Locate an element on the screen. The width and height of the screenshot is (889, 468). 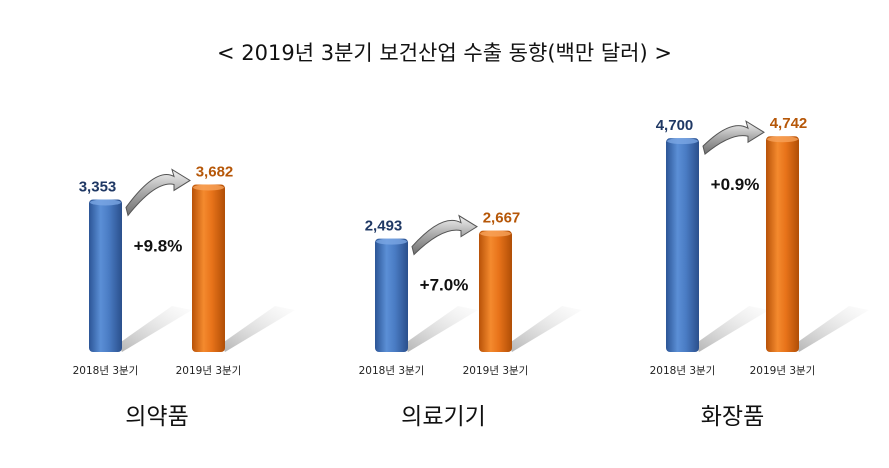
data-label: 3,682 is located at coordinates (215, 171).